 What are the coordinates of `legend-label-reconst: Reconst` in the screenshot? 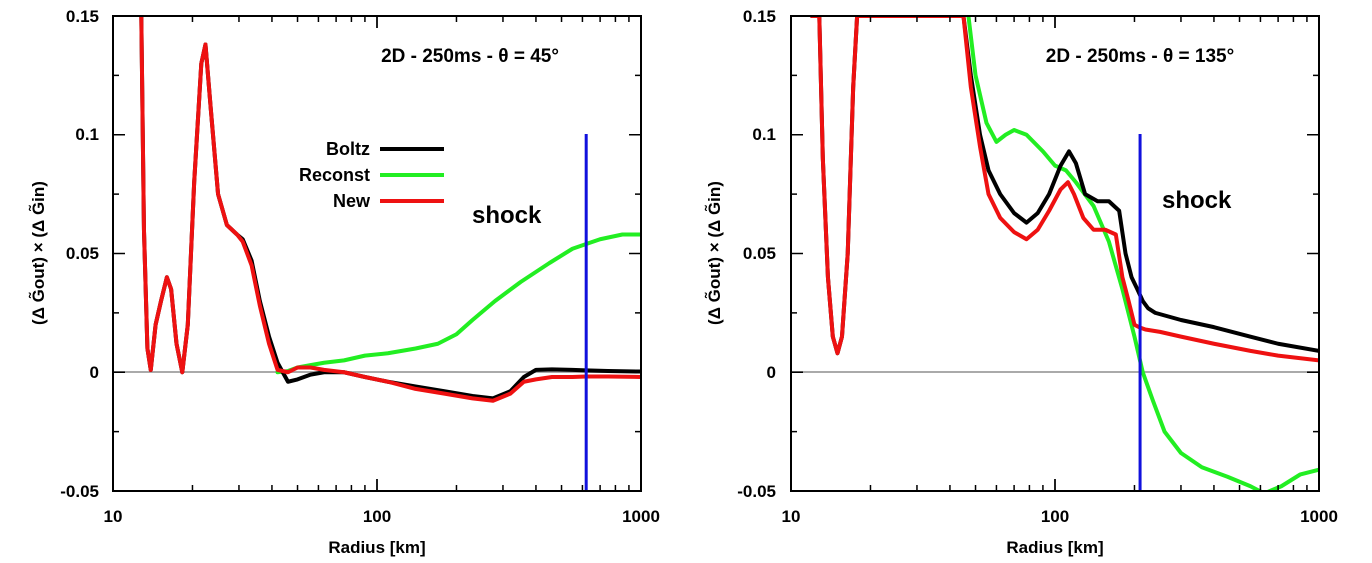 It's located at (334, 175).